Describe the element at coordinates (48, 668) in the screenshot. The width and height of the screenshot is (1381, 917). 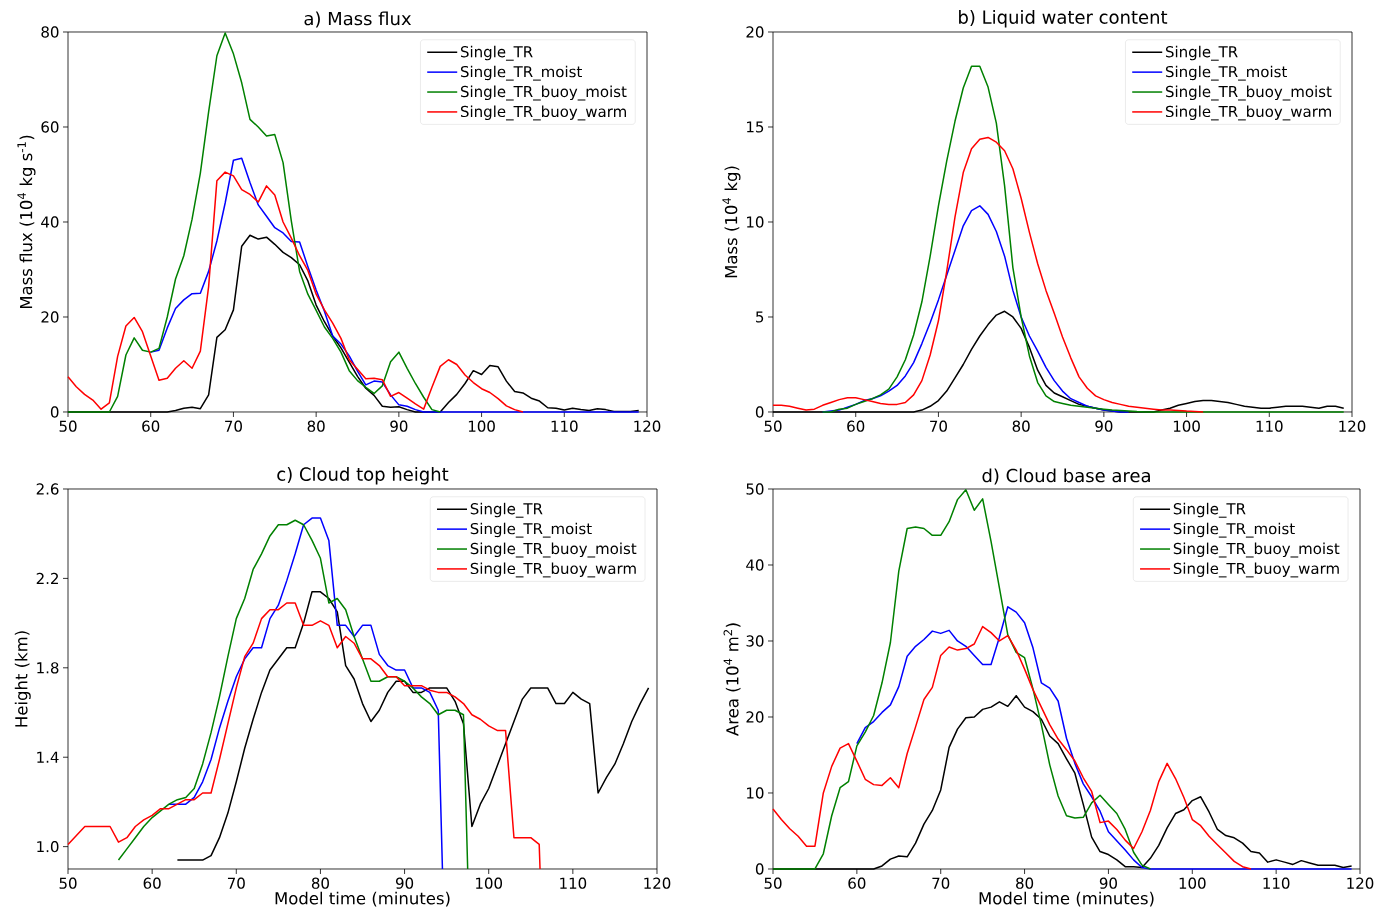
I see `y-tick-label: 1.8` at that location.